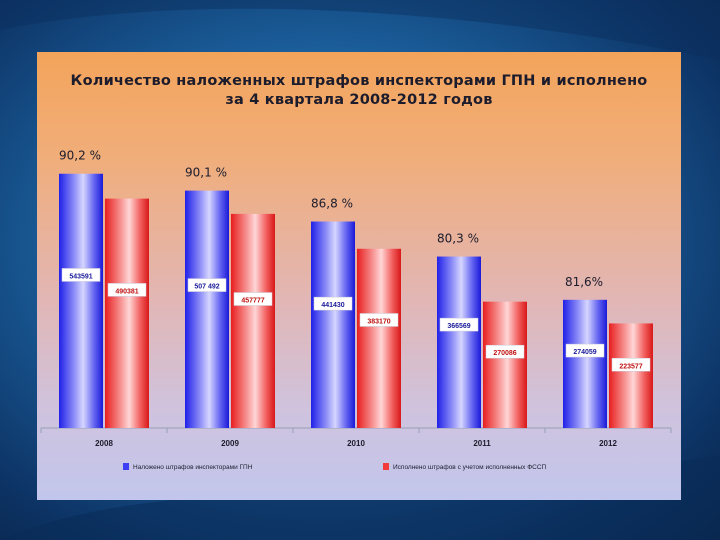 This screenshot has height=540, width=720. Describe the element at coordinates (359, 100) in the screenshot. I see `chart-title-line-2: за 4 квартала 2008-2012 годов` at that location.